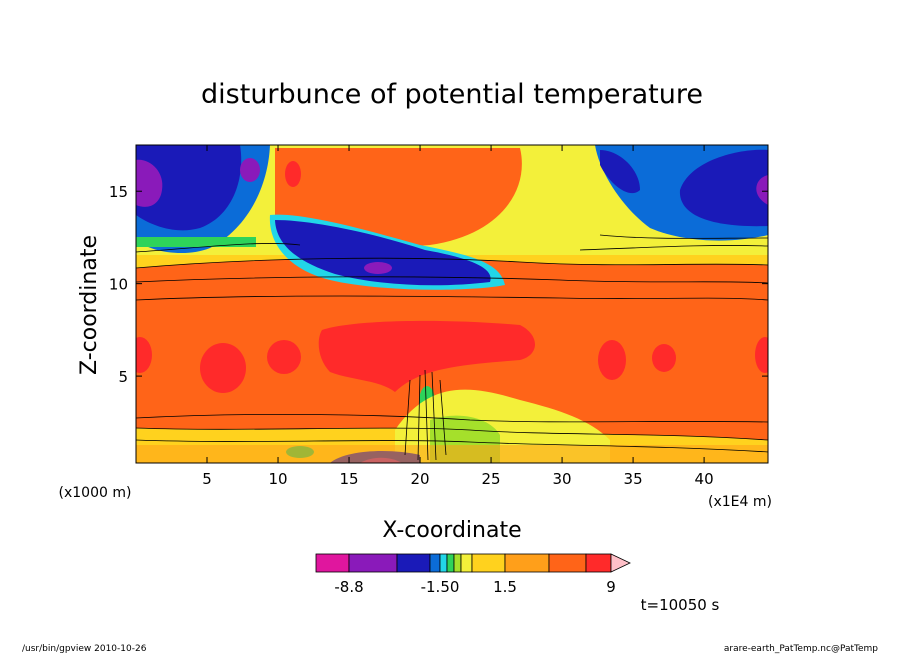  What do you see at coordinates (189, 188) in the screenshot?
I see `very-cold-left` at bounding box center [189, 188].